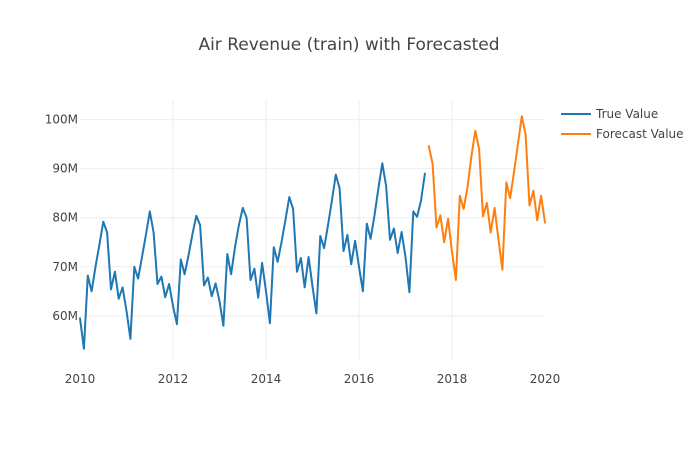 This screenshot has width=700, height=450. What do you see at coordinates (65, 316) in the screenshot?
I see `y-tick-label: 60M` at bounding box center [65, 316].